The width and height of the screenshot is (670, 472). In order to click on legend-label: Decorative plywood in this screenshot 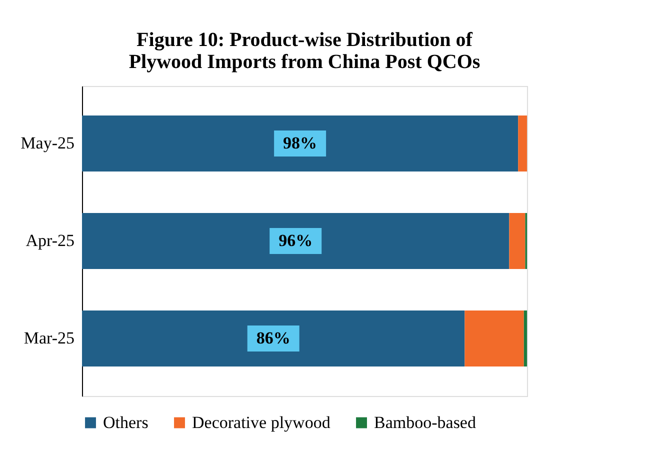, I will do `click(261, 422)`.